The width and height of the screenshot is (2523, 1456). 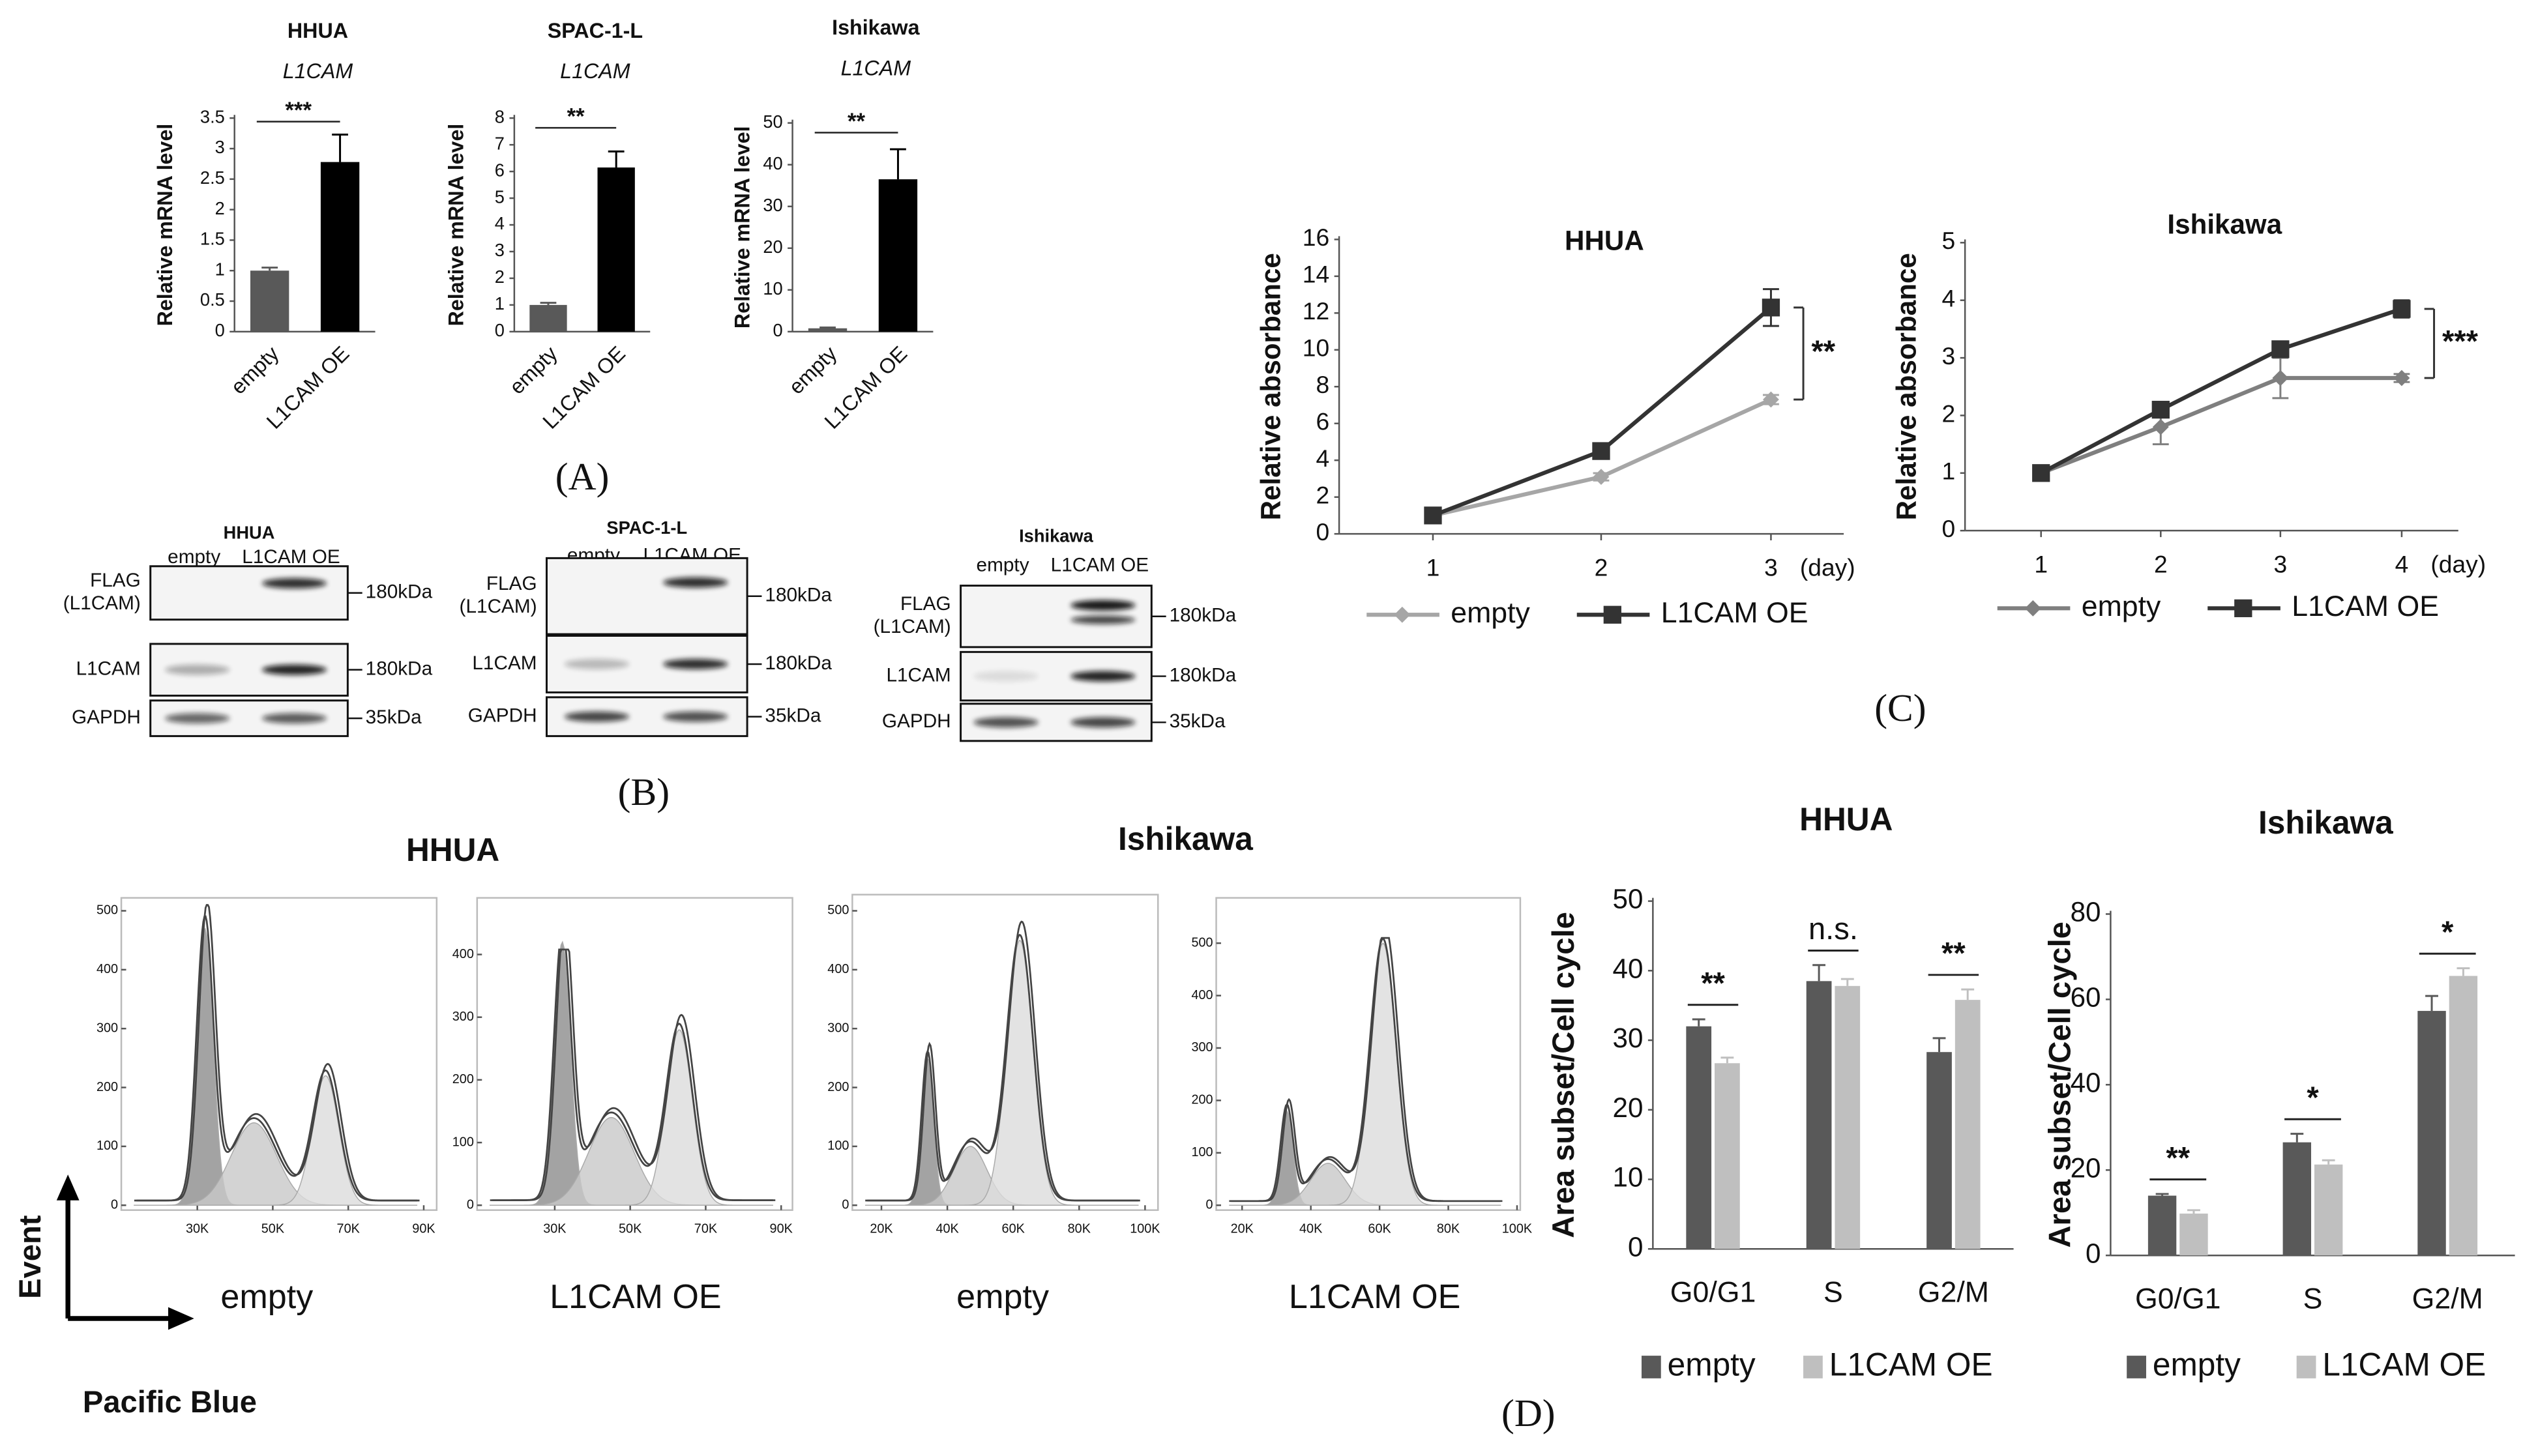 What do you see at coordinates (181, 1318) in the screenshot?
I see `arrow-head` at bounding box center [181, 1318].